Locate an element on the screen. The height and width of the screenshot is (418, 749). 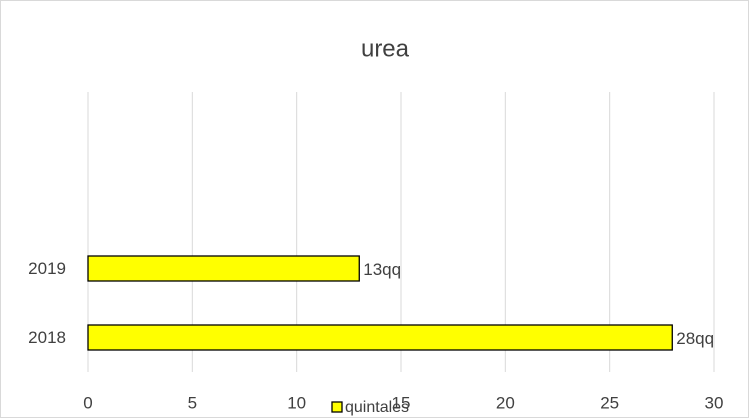
legend-label: quintales is located at coordinates (377, 407).